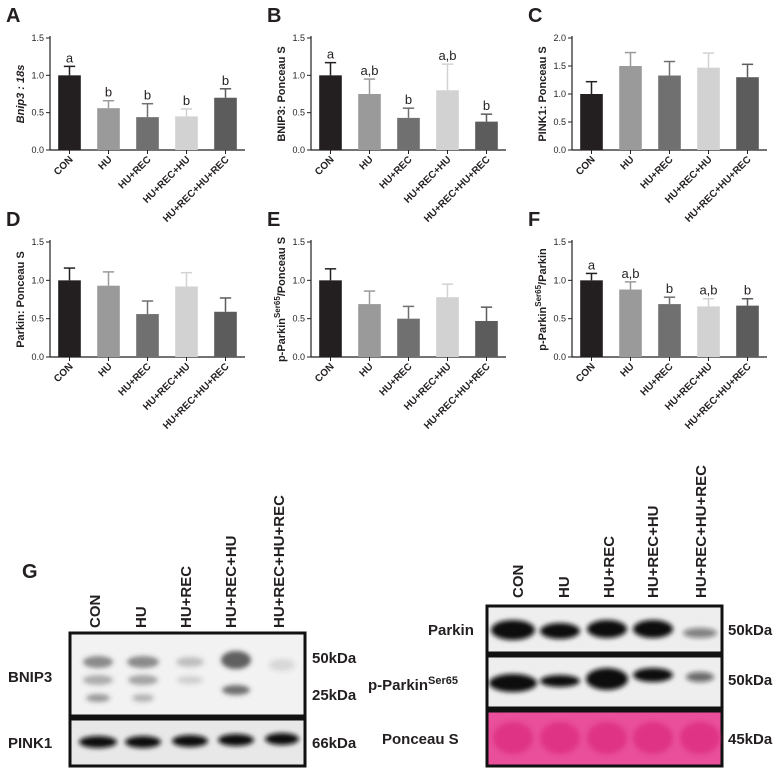  I want to click on y-axis-label: p-ParkinSer65/Ponceau S, so click(280, 299).